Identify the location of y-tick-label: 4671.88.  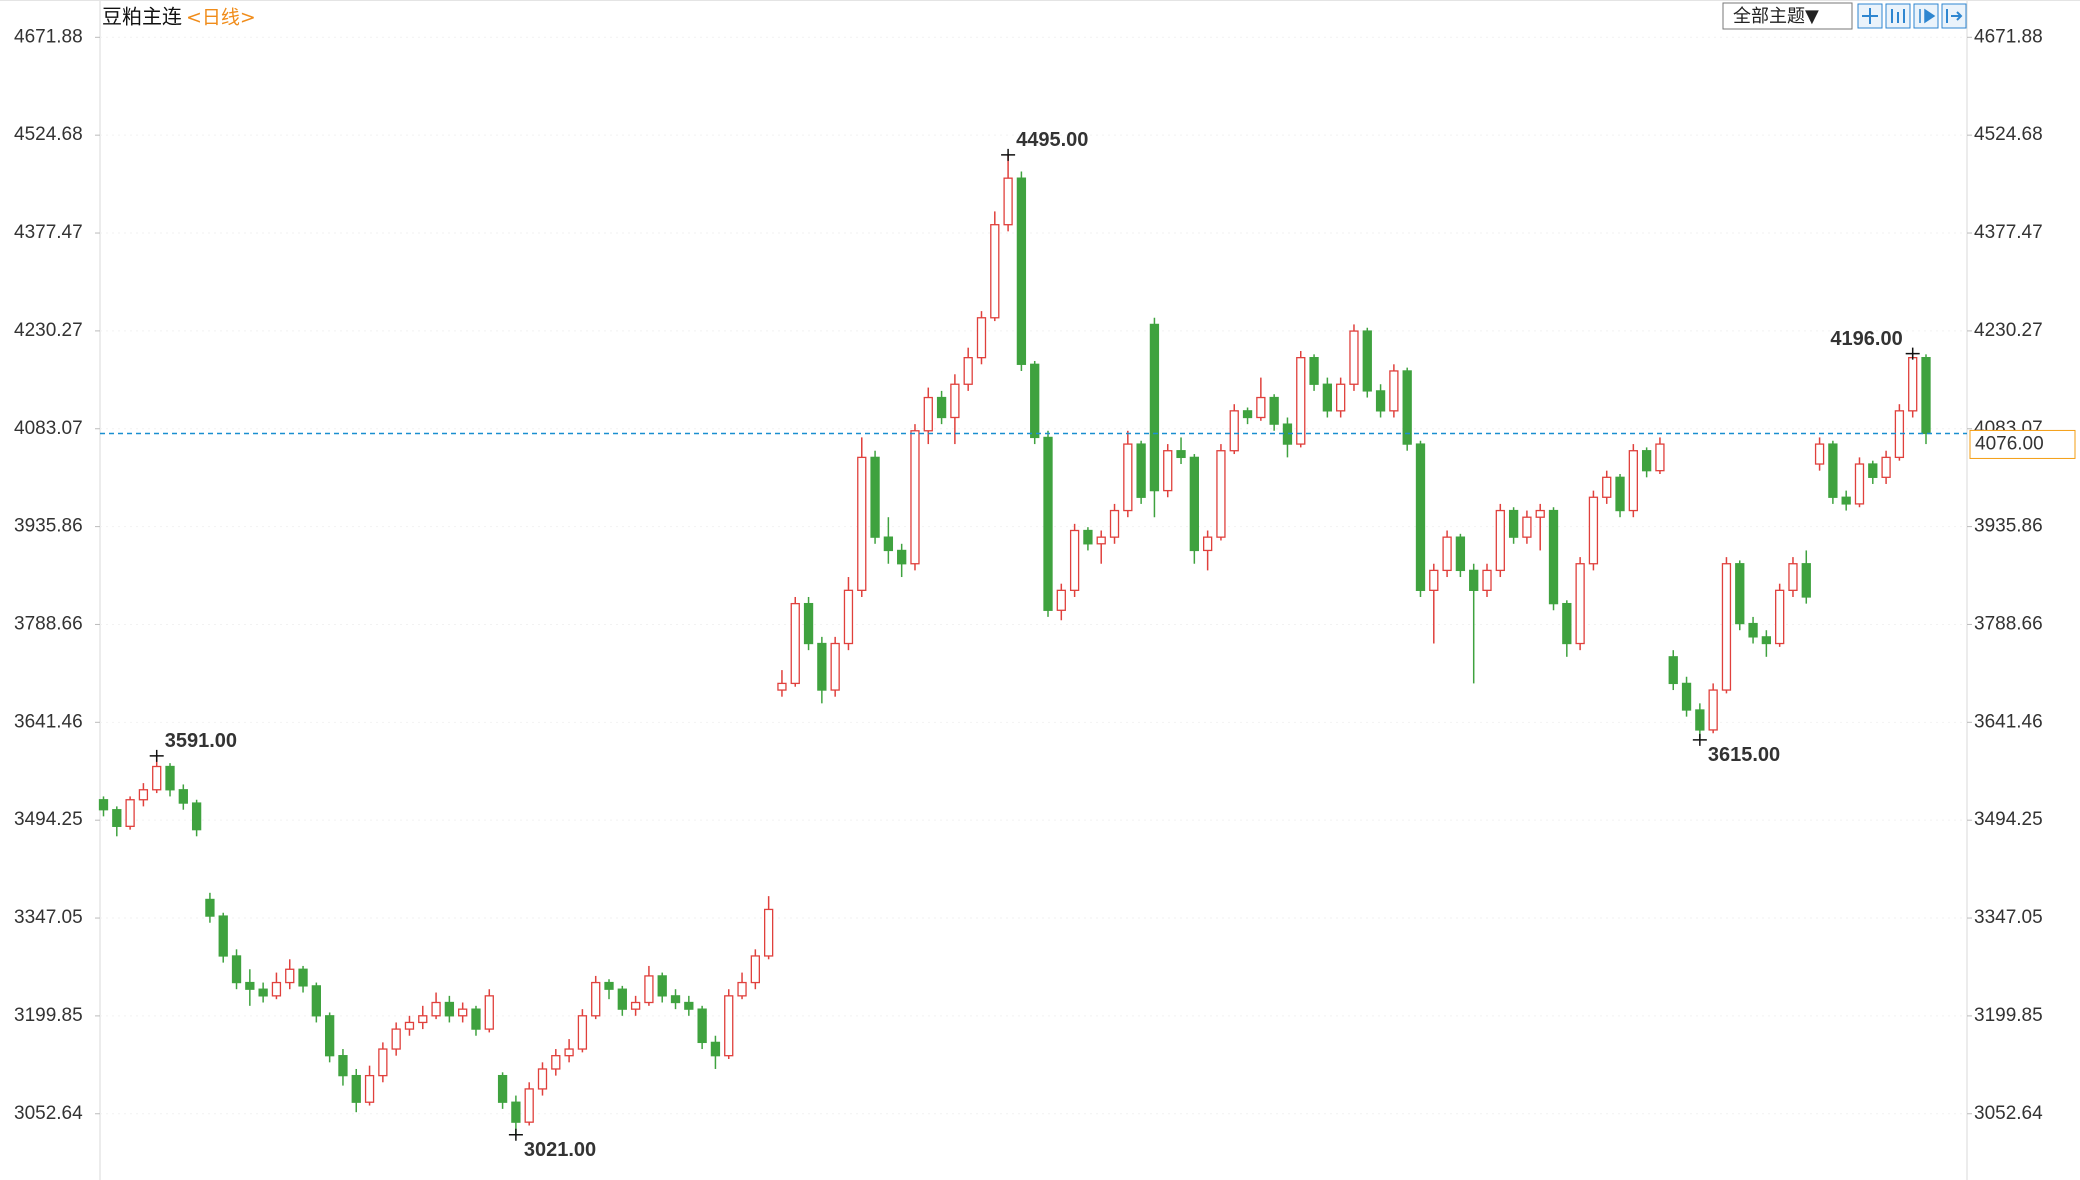
(48, 36).